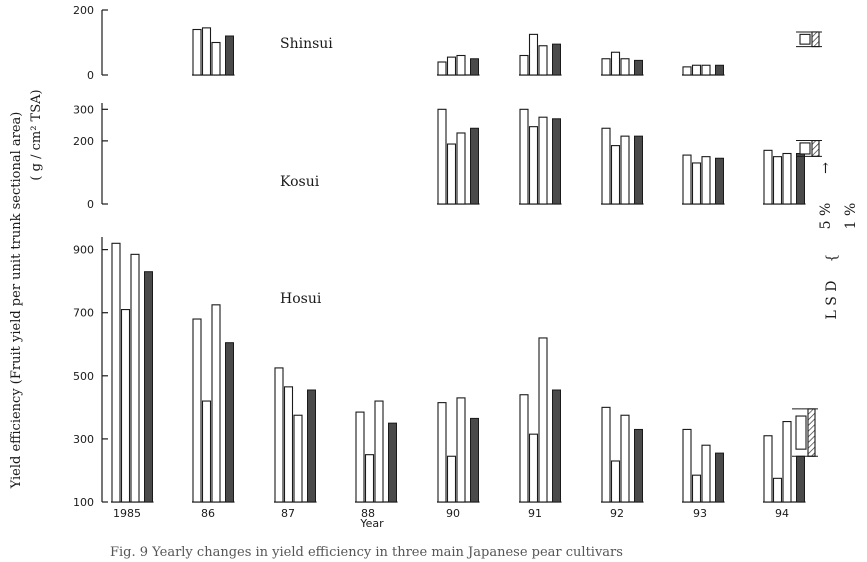 The height and width of the screenshot is (562, 867). What do you see at coordinates (208, 513) in the screenshot?
I see `x-tick-label: 86` at bounding box center [208, 513].